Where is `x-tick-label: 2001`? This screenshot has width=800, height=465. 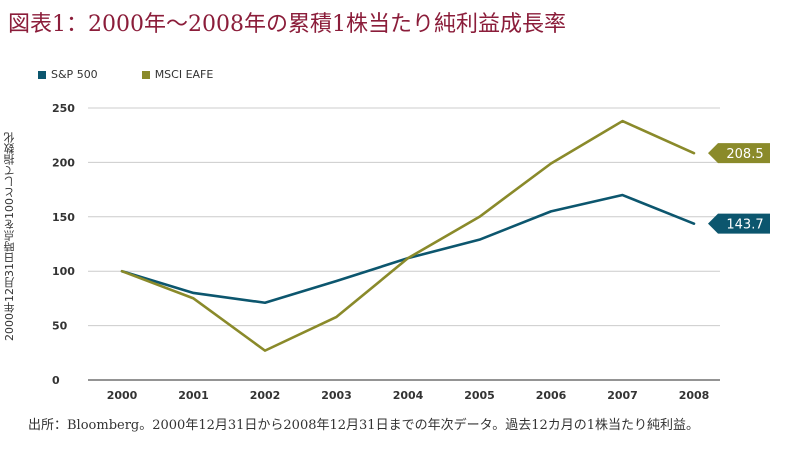 x-tick-label: 2001 is located at coordinates (193, 395).